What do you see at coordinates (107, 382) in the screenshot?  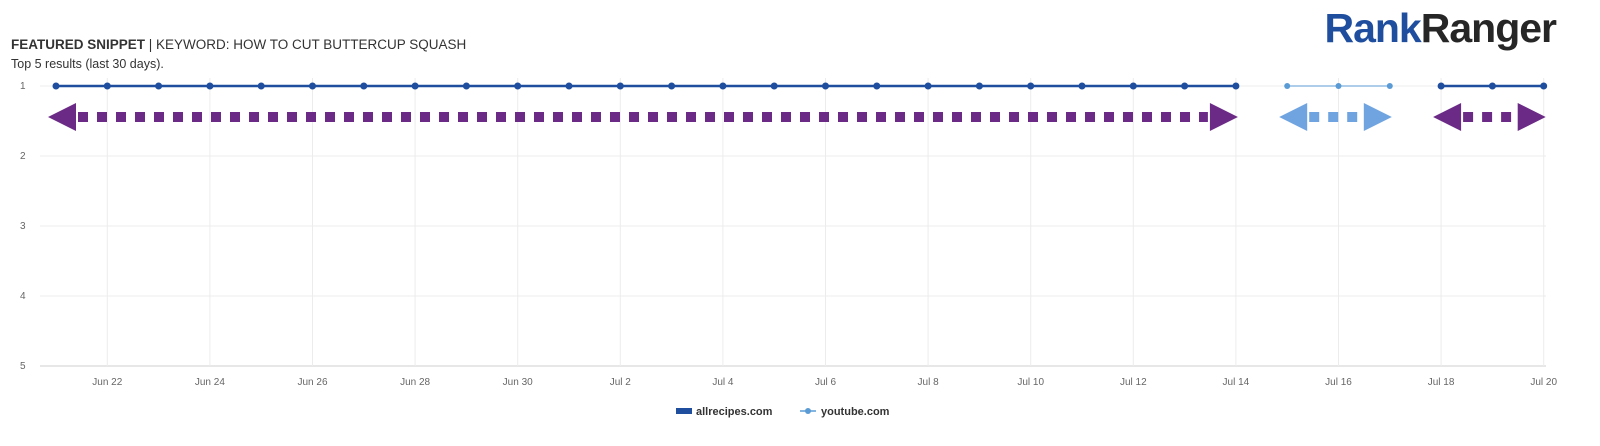 I see `x-tick-label: Jun 22` at bounding box center [107, 382].